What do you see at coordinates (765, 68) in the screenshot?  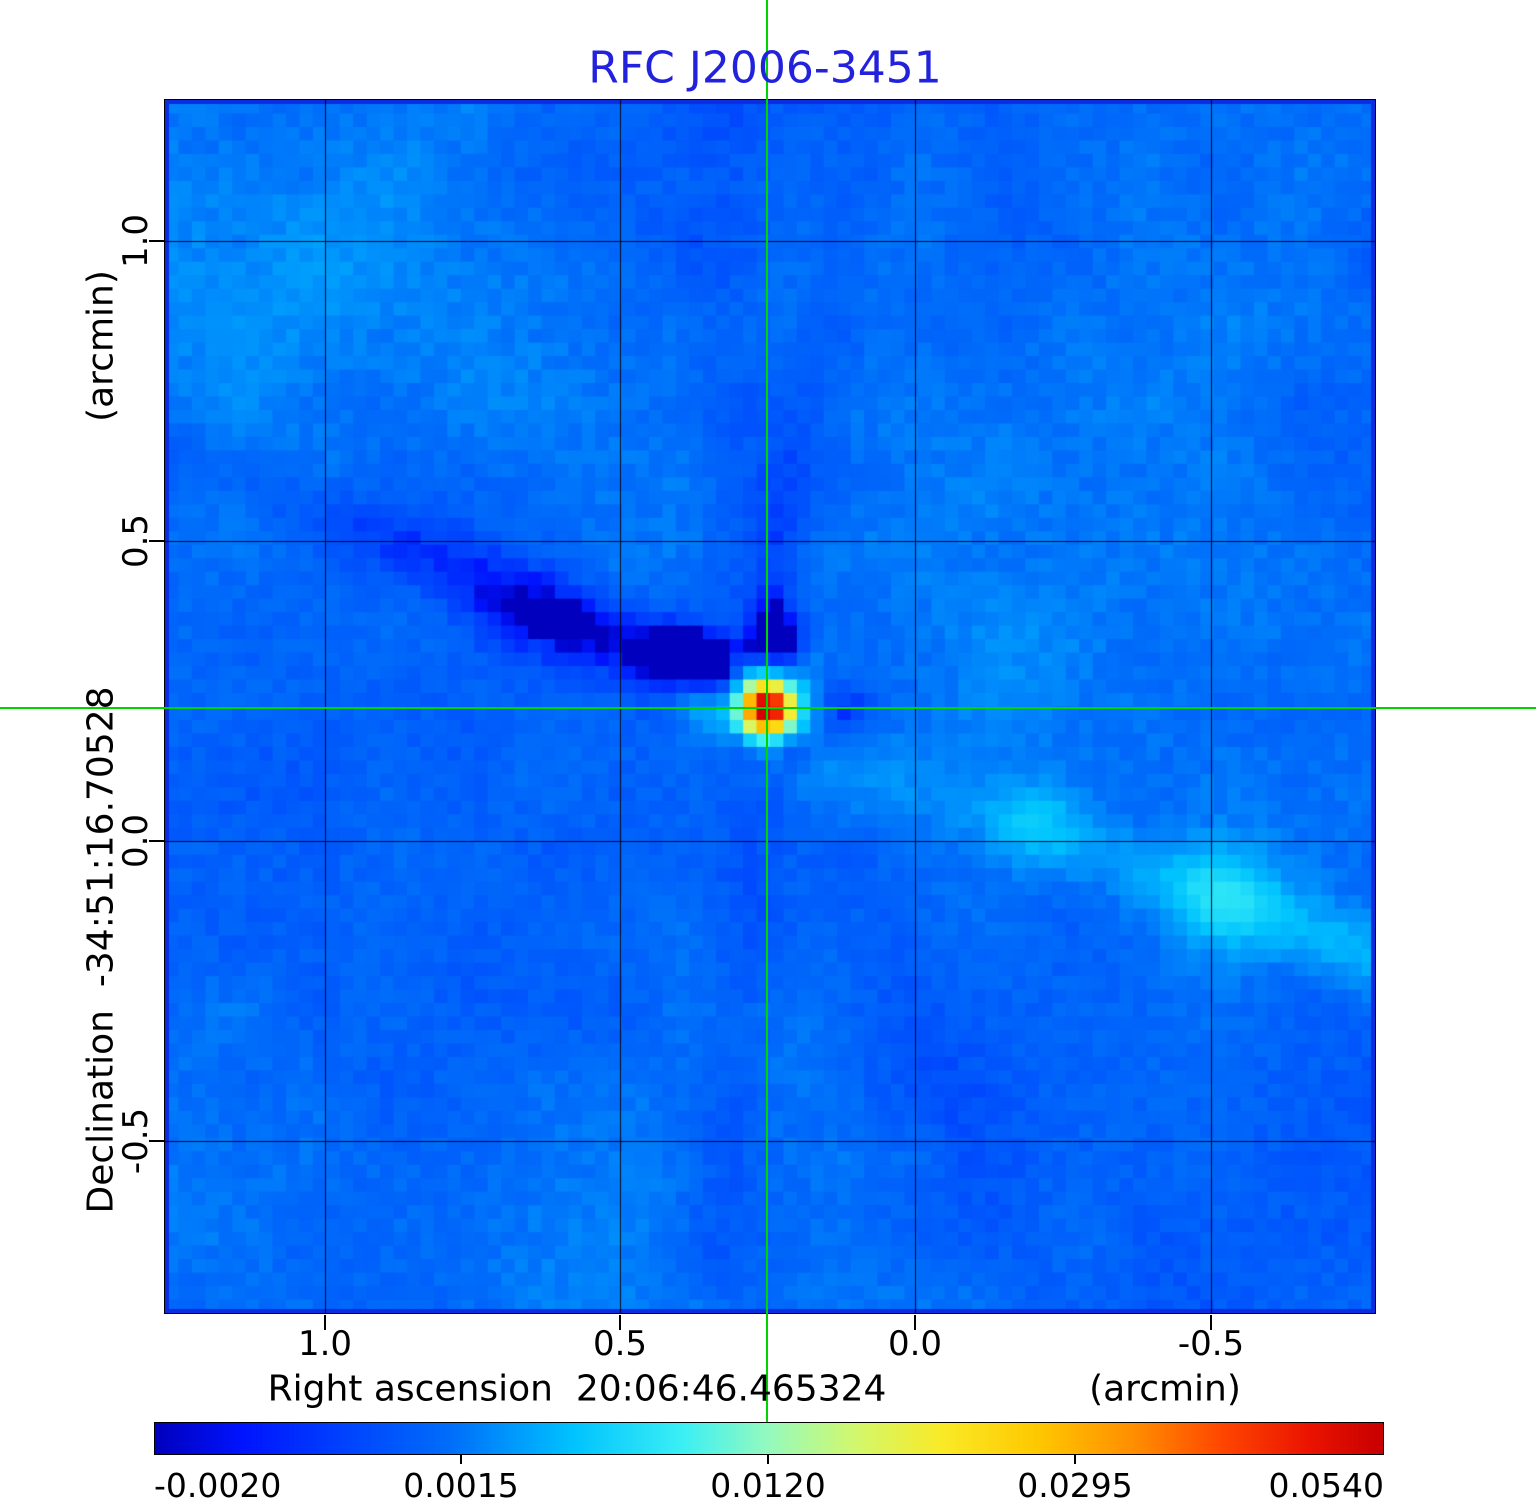 I see `plot-title: RFC J2006-3451` at bounding box center [765, 68].